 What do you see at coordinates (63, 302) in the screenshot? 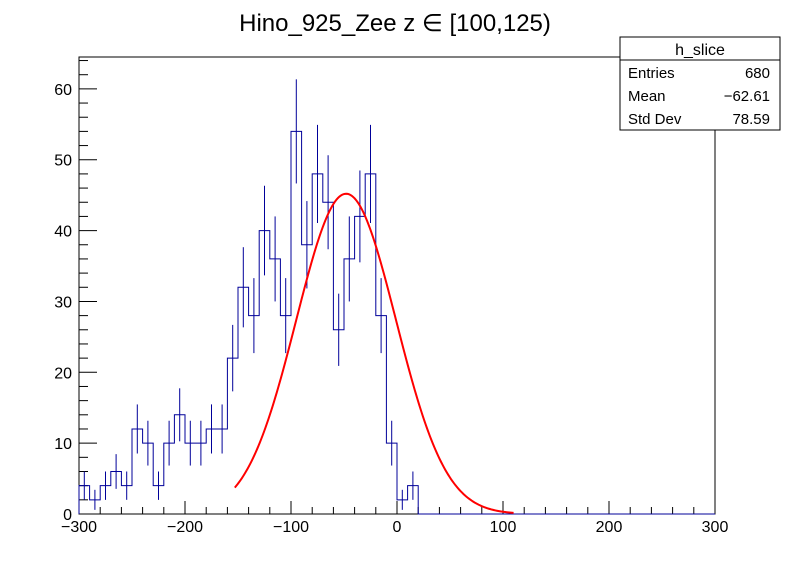
I see `y-tick-label: 30` at bounding box center [63, 302].